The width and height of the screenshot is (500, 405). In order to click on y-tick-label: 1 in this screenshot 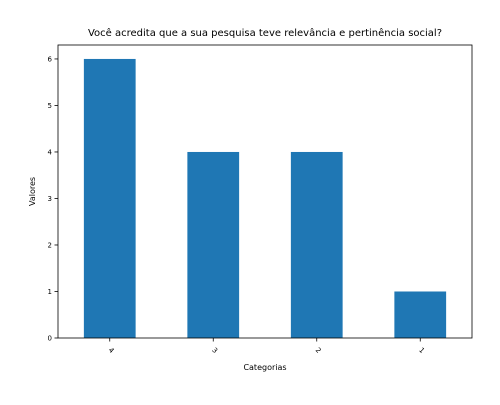, I will do `click(50, 292)`.